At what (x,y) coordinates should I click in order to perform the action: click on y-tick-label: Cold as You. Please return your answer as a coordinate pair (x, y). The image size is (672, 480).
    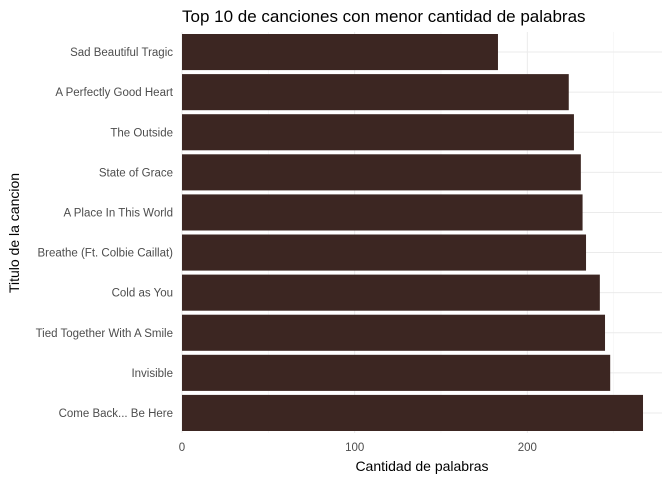
    Looking at the image, I should click on (142, 294).